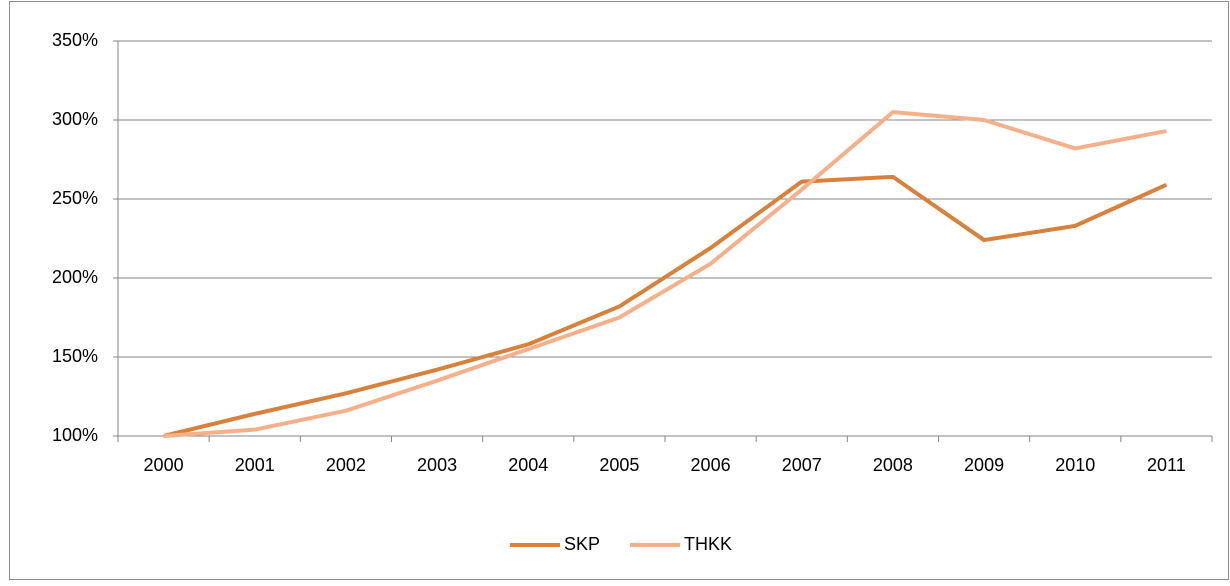  I want to click on x-tick-label: 2001, so click(255, 465).